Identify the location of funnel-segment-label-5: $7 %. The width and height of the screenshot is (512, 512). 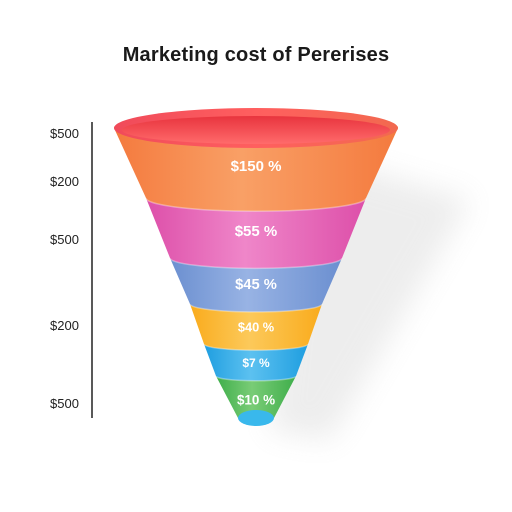
(256, 363).